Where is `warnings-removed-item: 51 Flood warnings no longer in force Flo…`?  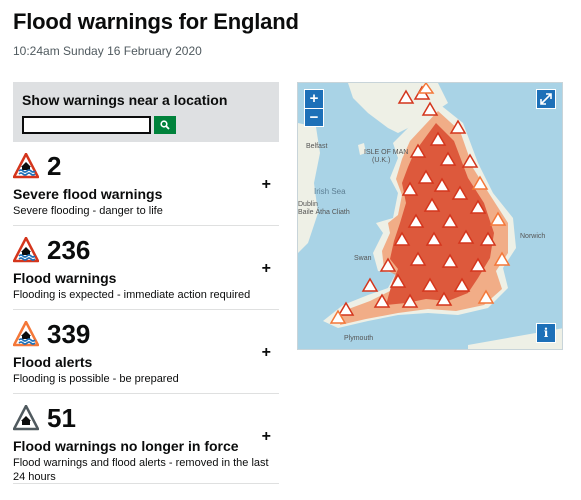
warnings-removed-item: 51 Flood warnings no longer in force Flo… is located at coordinates (146, 439).